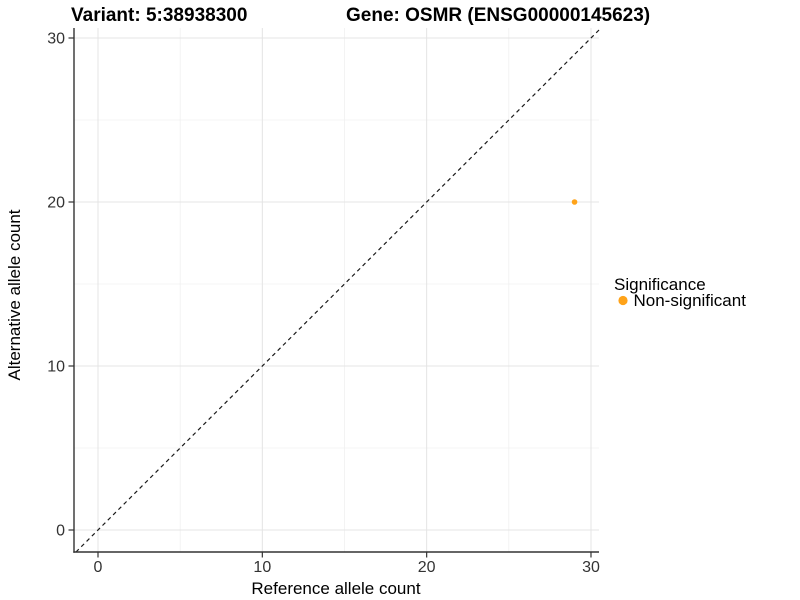 The width and height of the screenshot is (800, 600). I want to click on plot-title-gene: Gene: OSMR (ENSG00000145623), so click(498, 15).